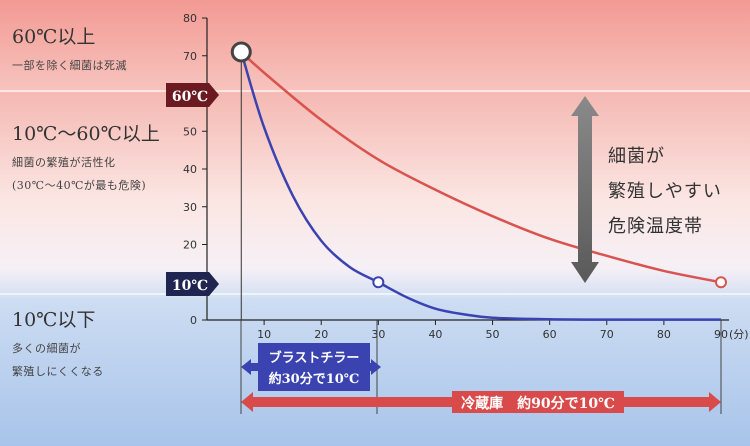 This screenshot has width=750, height=446. Describe the element at coordinates (190, 18) in the screenshot. I see `y-tick-label: 80` at that location.